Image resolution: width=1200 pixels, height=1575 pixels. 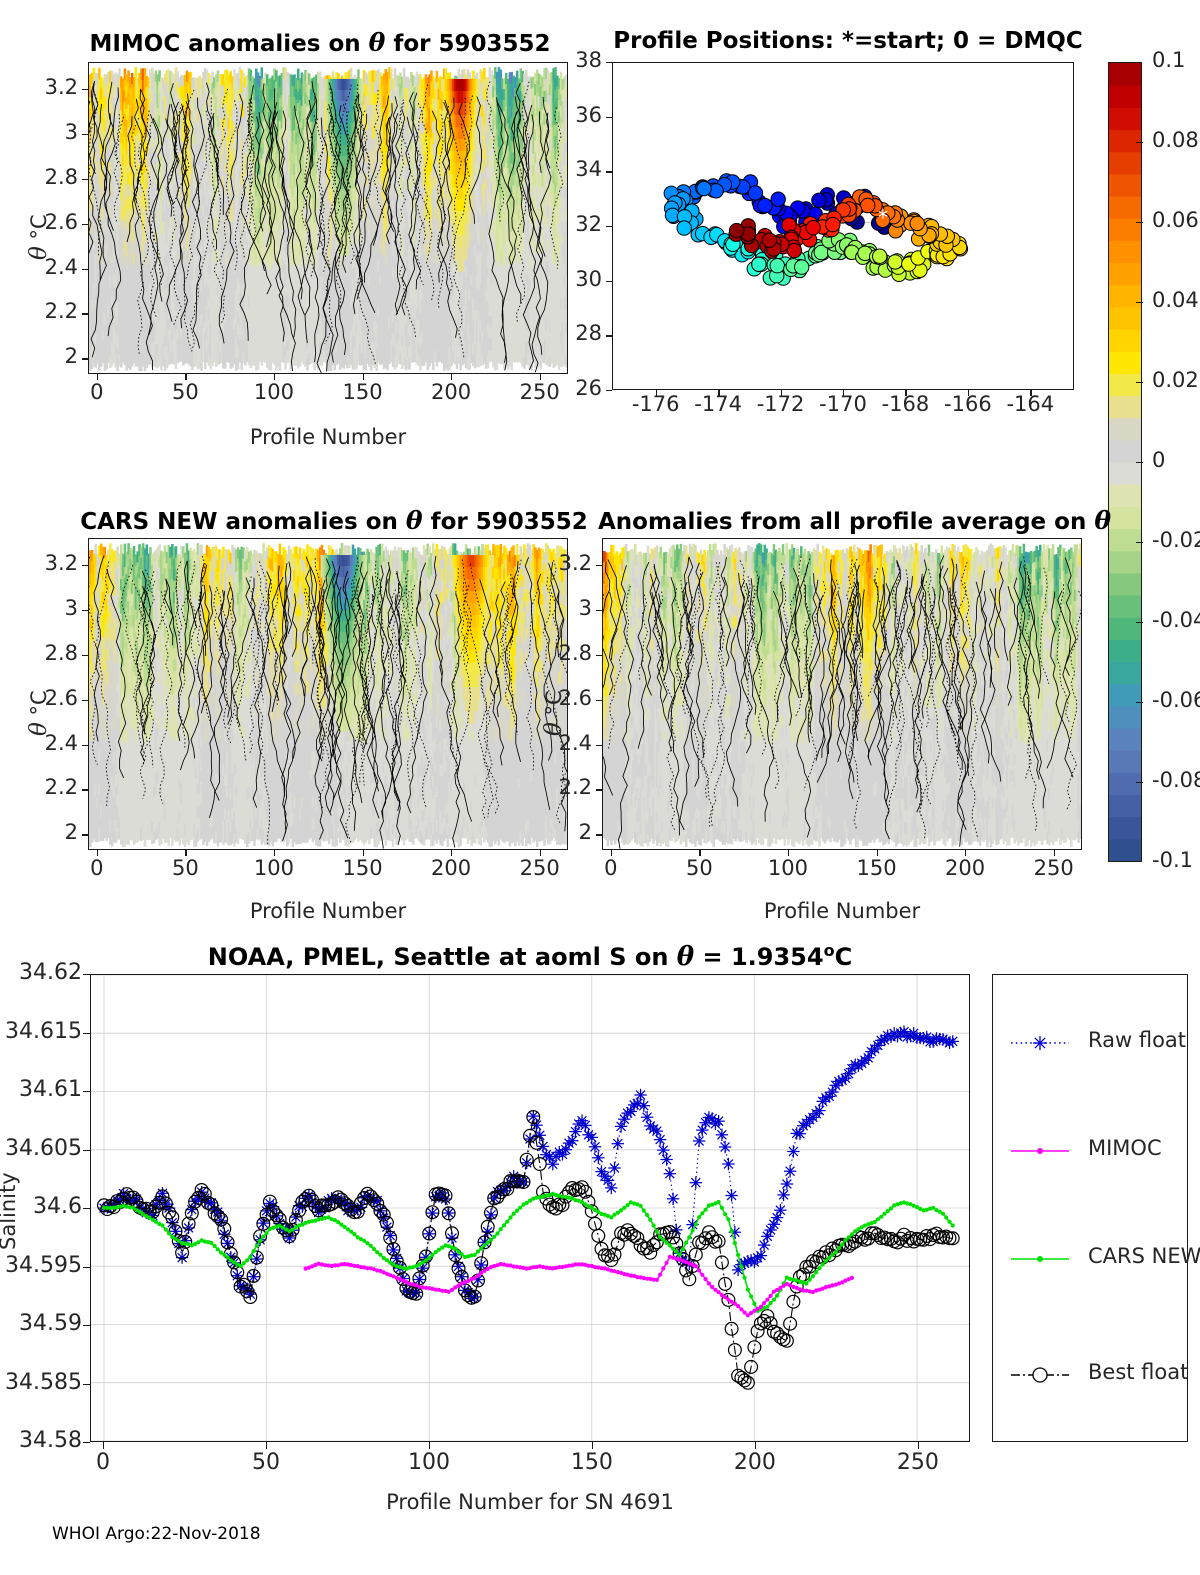 What do you see at coordinates (877, 868) in the screenshot?
I see `apf-xticks-3: 150` at bounding box center [877, 868].